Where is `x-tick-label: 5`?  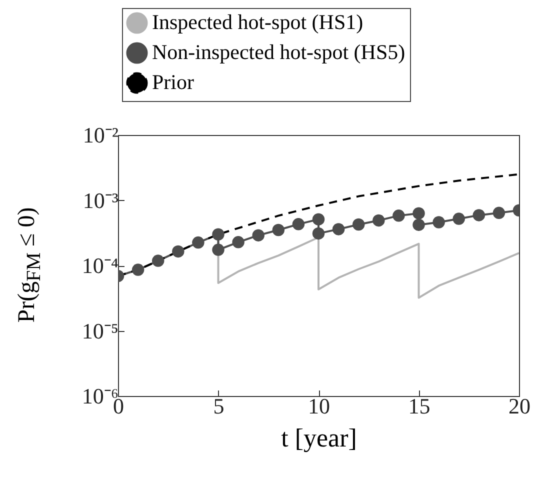 x-tick-label: 5 is located at coordinates (218, 406).